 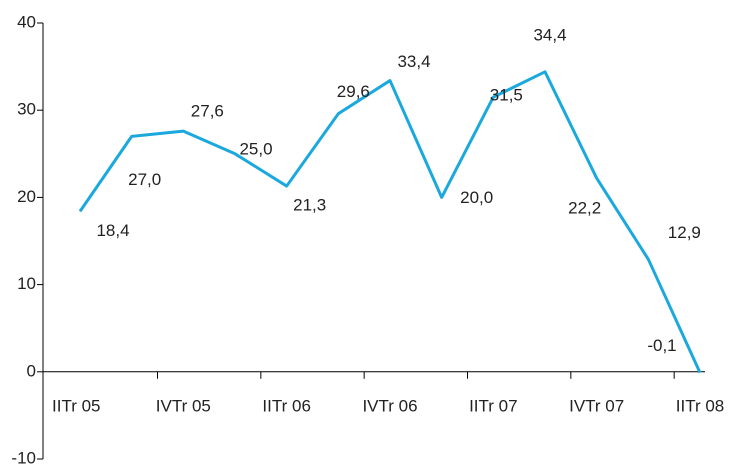 I want to click on data-label: -0,1, so click(x=661, y=345).